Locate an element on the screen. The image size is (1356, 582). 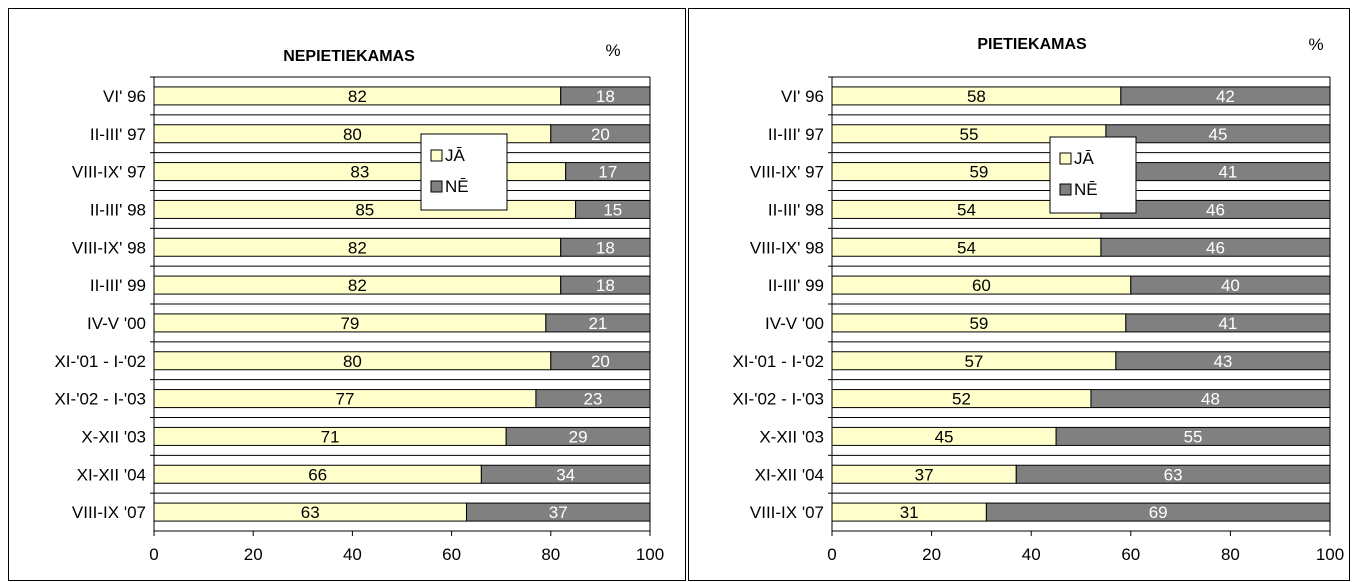
data-label-ne: 41 is located at coordinates (1227, 172).